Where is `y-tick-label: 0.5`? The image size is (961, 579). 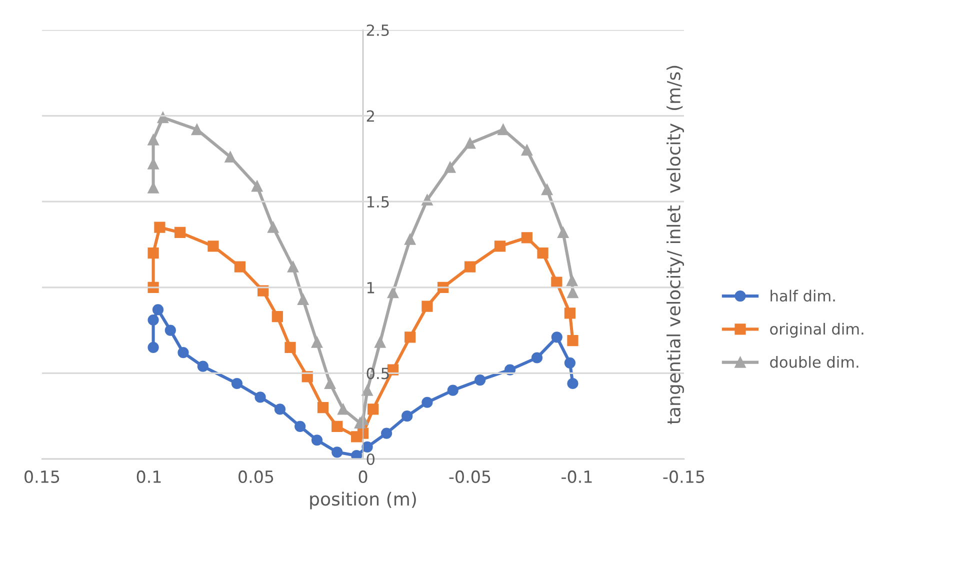 y-tick-label: 0.5 is located at coordinates (377, 374).